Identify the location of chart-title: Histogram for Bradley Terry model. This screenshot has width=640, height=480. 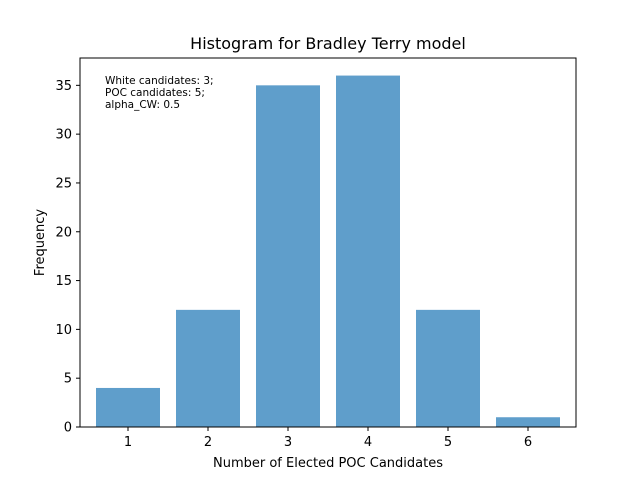
(328, 43).